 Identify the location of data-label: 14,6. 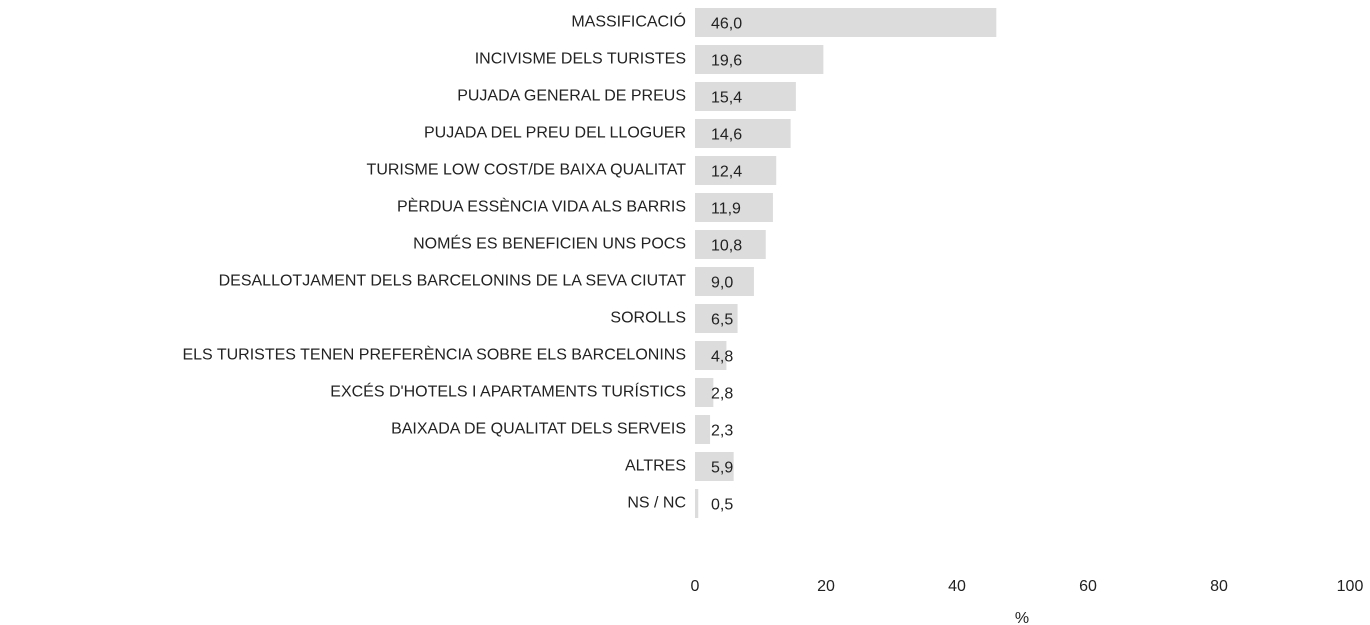
(726, 135).